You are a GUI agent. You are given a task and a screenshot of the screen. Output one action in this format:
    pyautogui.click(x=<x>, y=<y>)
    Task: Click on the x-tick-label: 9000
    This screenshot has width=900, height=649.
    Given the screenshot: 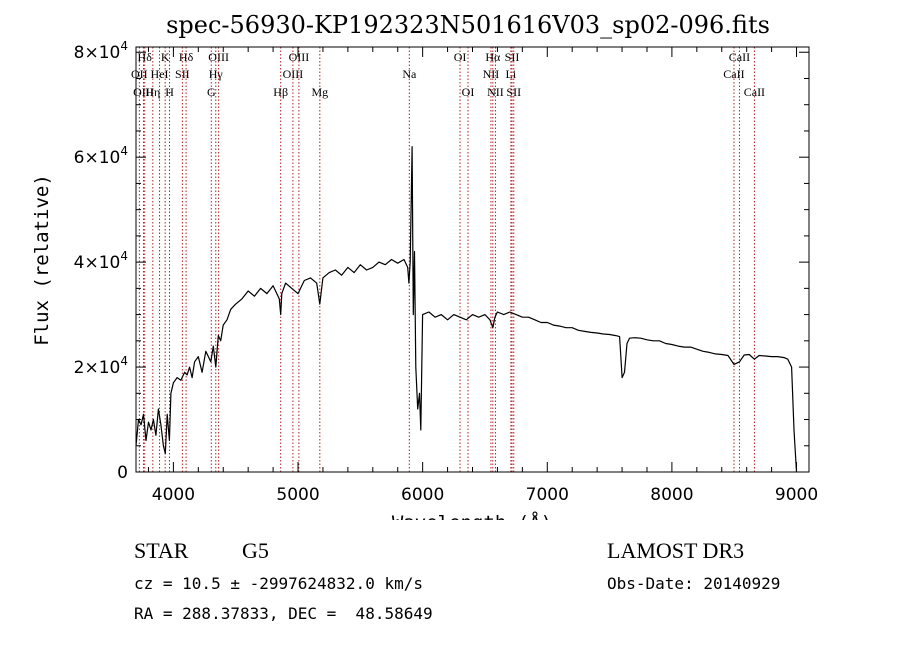 What is the action you would take?
    pyautogui.click(x=796, y=495)
    